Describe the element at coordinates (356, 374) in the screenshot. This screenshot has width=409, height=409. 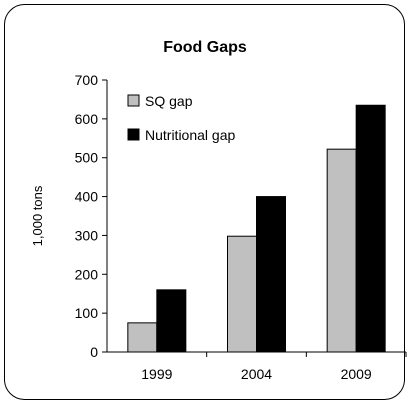
I see `x-tick-label: 2009` at that location.